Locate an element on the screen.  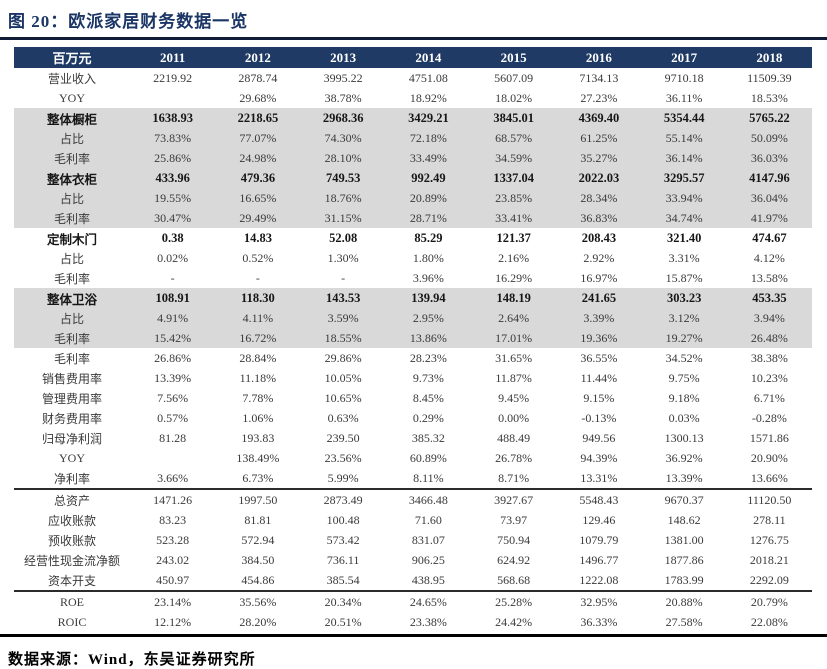
value-cell: 1.06% is located at coordinates (258, 417).